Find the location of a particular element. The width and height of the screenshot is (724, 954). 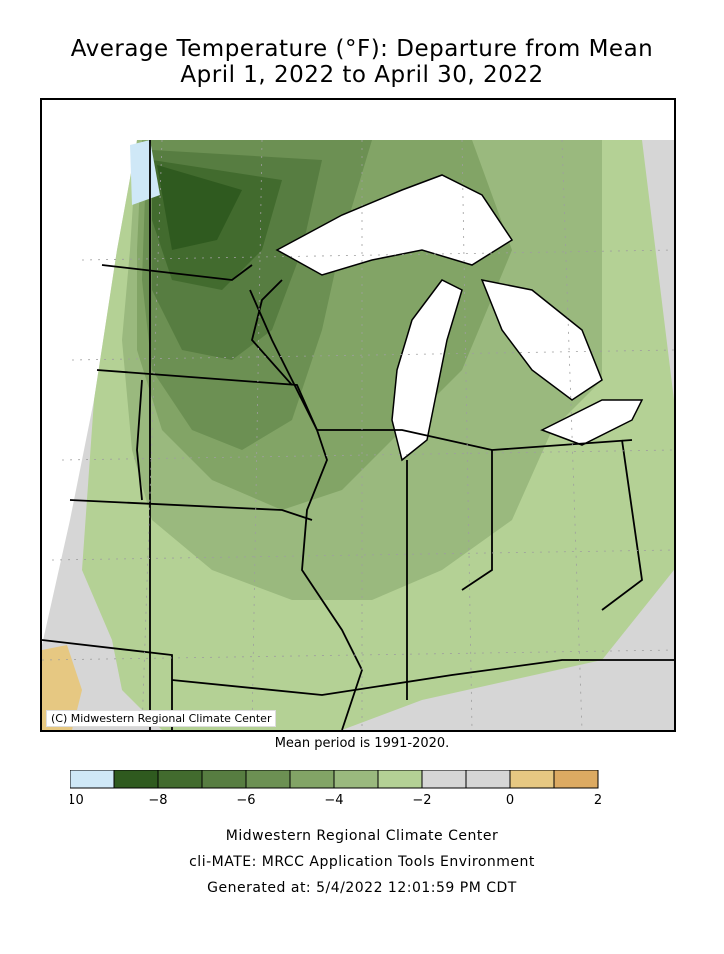

footer-organization: Midwestern Regional Climate Center is located at coordinates (362, 836).